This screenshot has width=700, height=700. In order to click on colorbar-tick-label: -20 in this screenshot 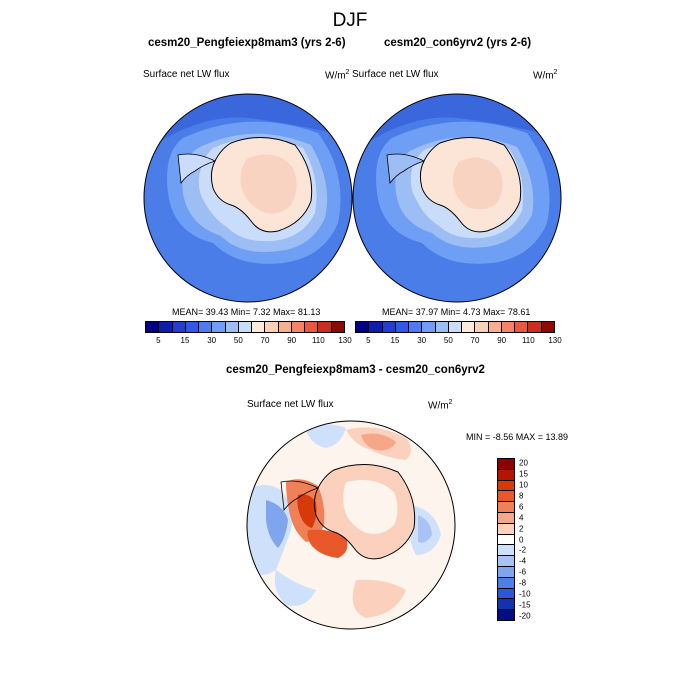, I will do `click(525, 616)`.